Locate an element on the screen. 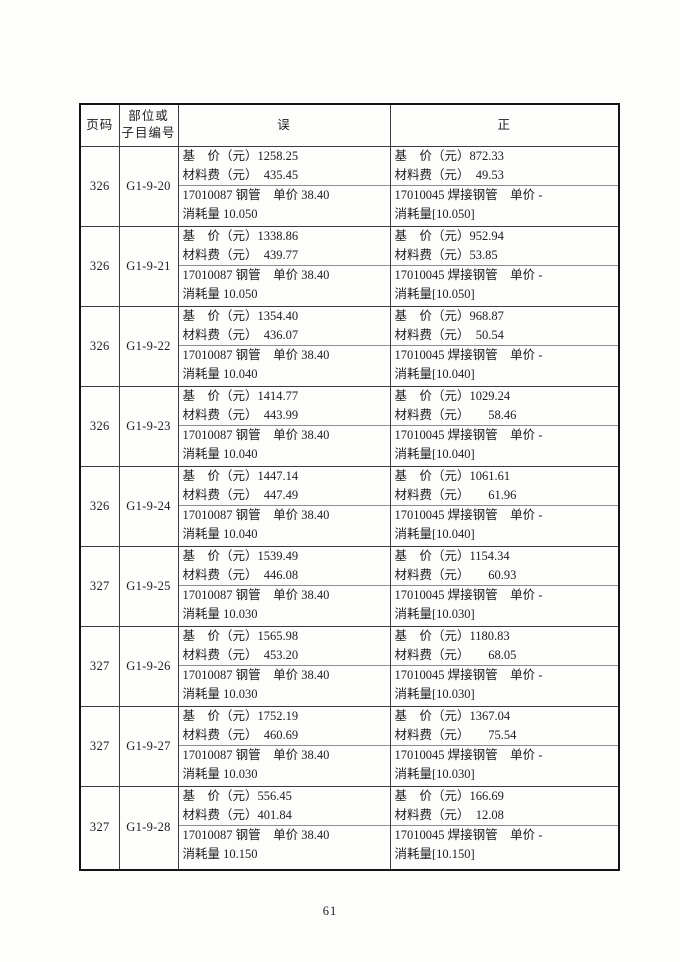  material-cost-line: 材料费（元） 50.54 is located at coordinates (449, 334).